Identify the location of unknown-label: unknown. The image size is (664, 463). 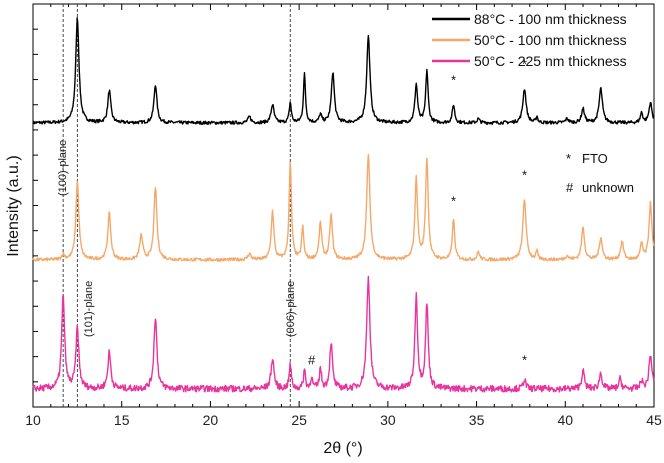
(608, 187).